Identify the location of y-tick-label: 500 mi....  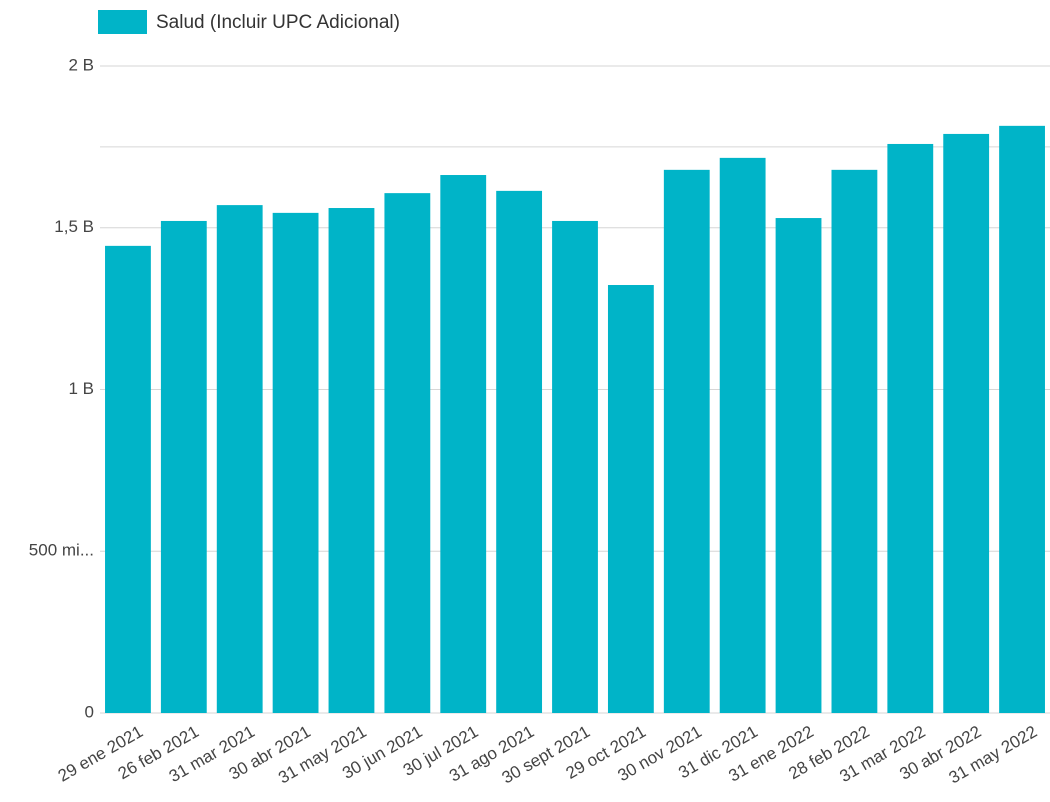
(61, 550).